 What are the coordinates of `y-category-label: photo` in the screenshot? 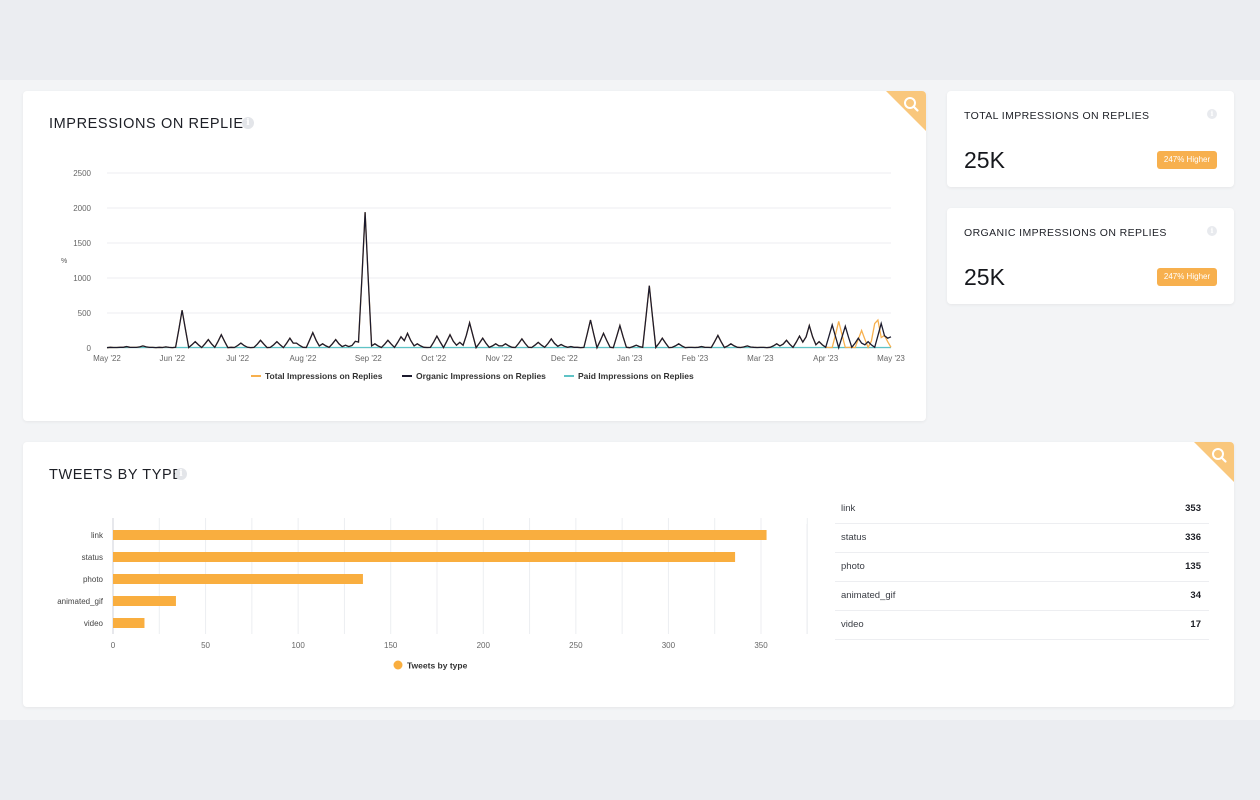 It's located at (93, 579).